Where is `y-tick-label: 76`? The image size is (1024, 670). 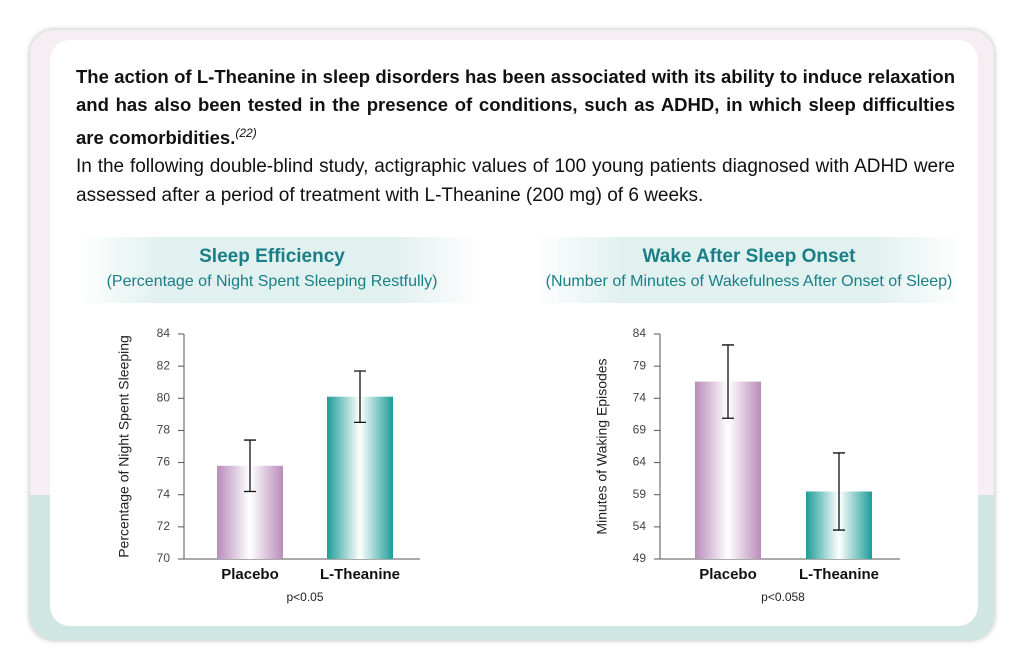
y-tick-label: 76 is located at coordinates (164, 462).